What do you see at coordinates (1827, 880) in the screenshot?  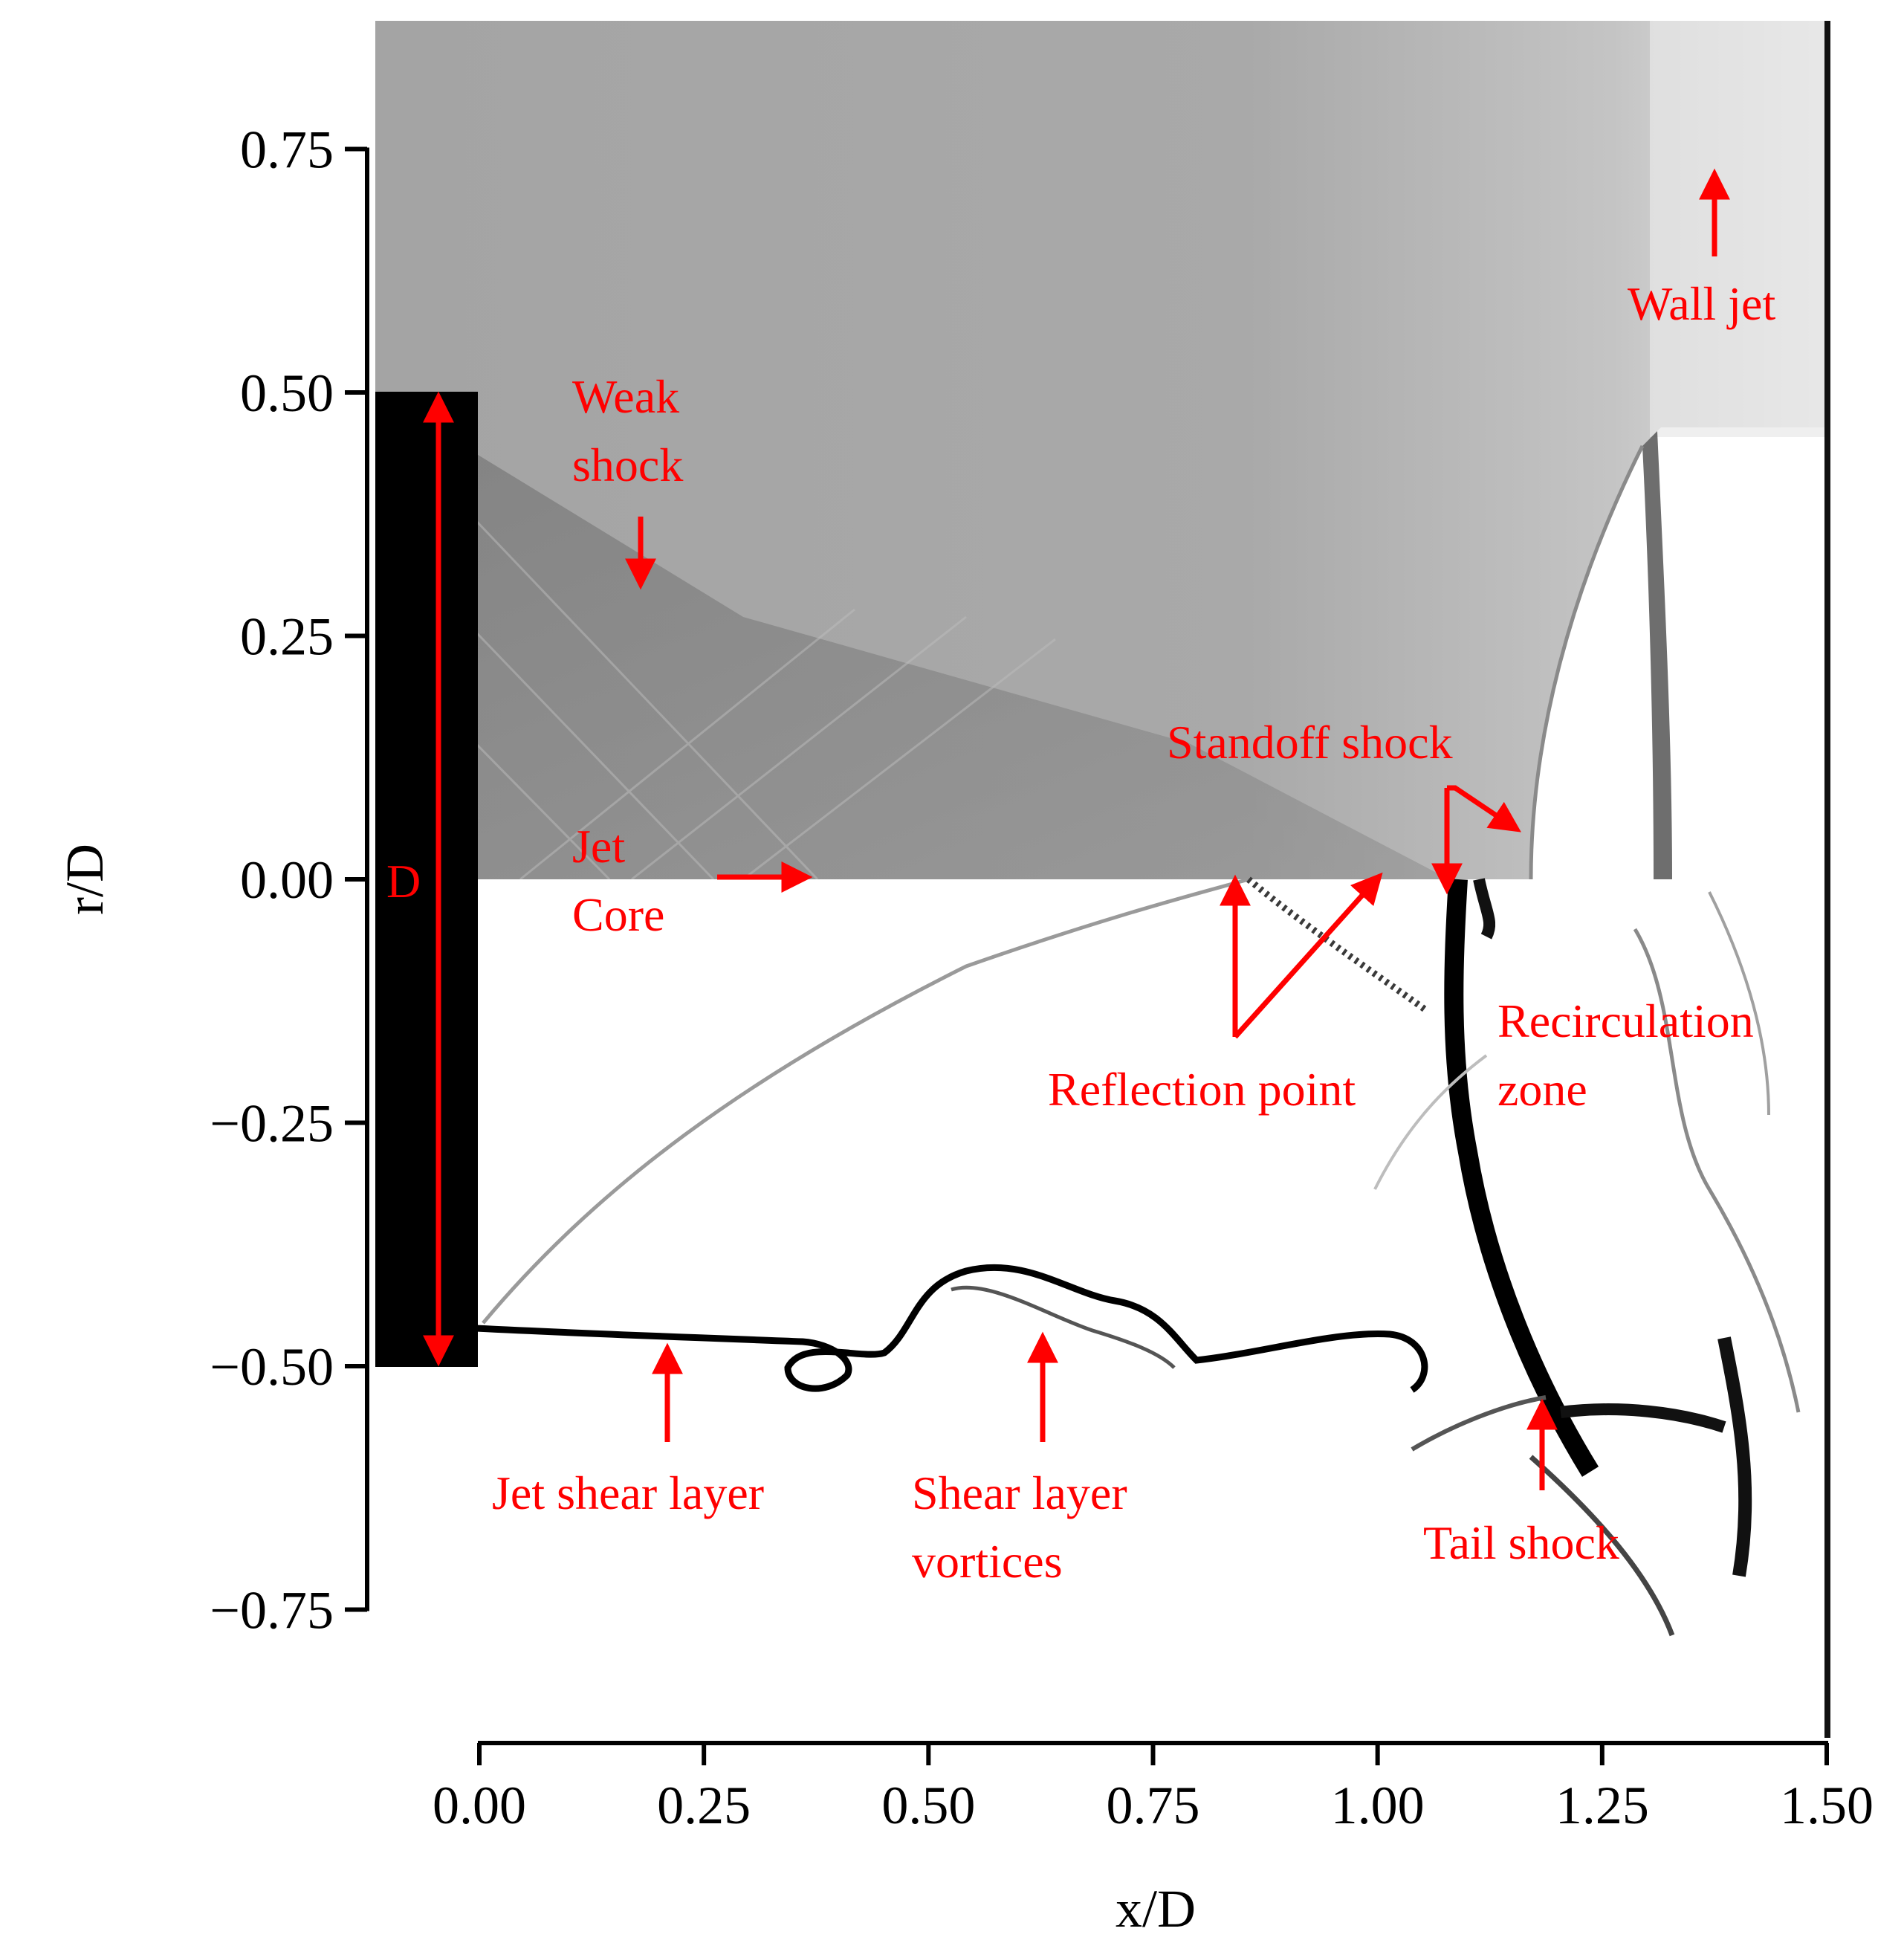 I see `impingement-plate` at bounding box center [1827, 880].